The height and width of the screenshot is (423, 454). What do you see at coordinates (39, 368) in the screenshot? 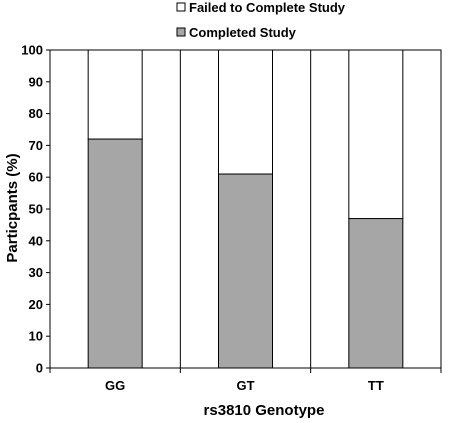
I see `y-tick-label: 0` at bounding box center [39, 368].